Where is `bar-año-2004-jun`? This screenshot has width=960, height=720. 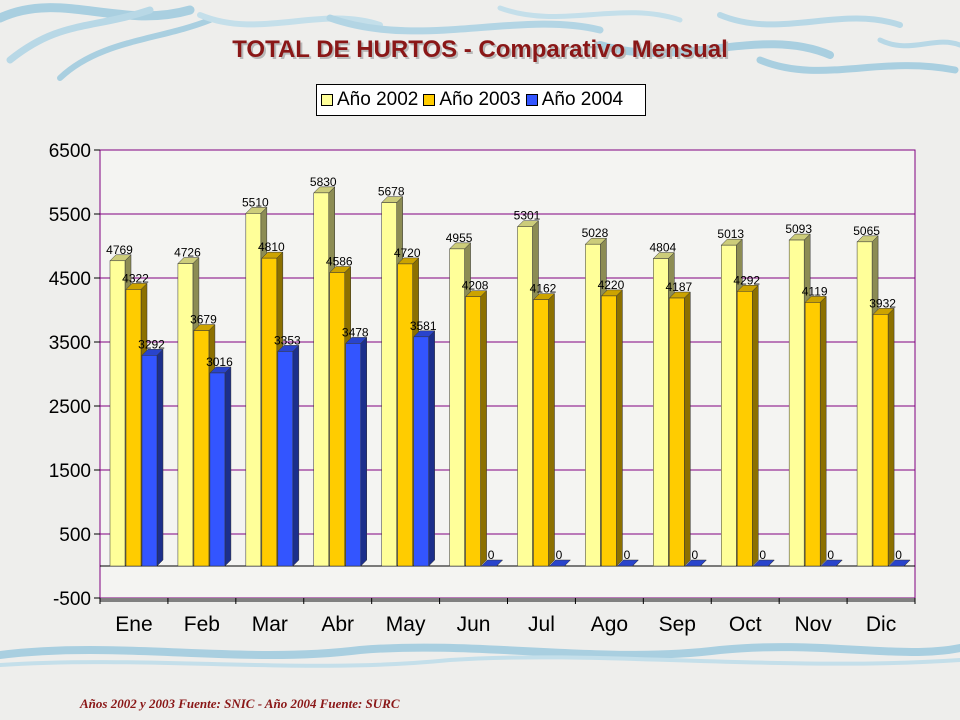 bar-año-2004-jun is located at coordinates (492, 563).